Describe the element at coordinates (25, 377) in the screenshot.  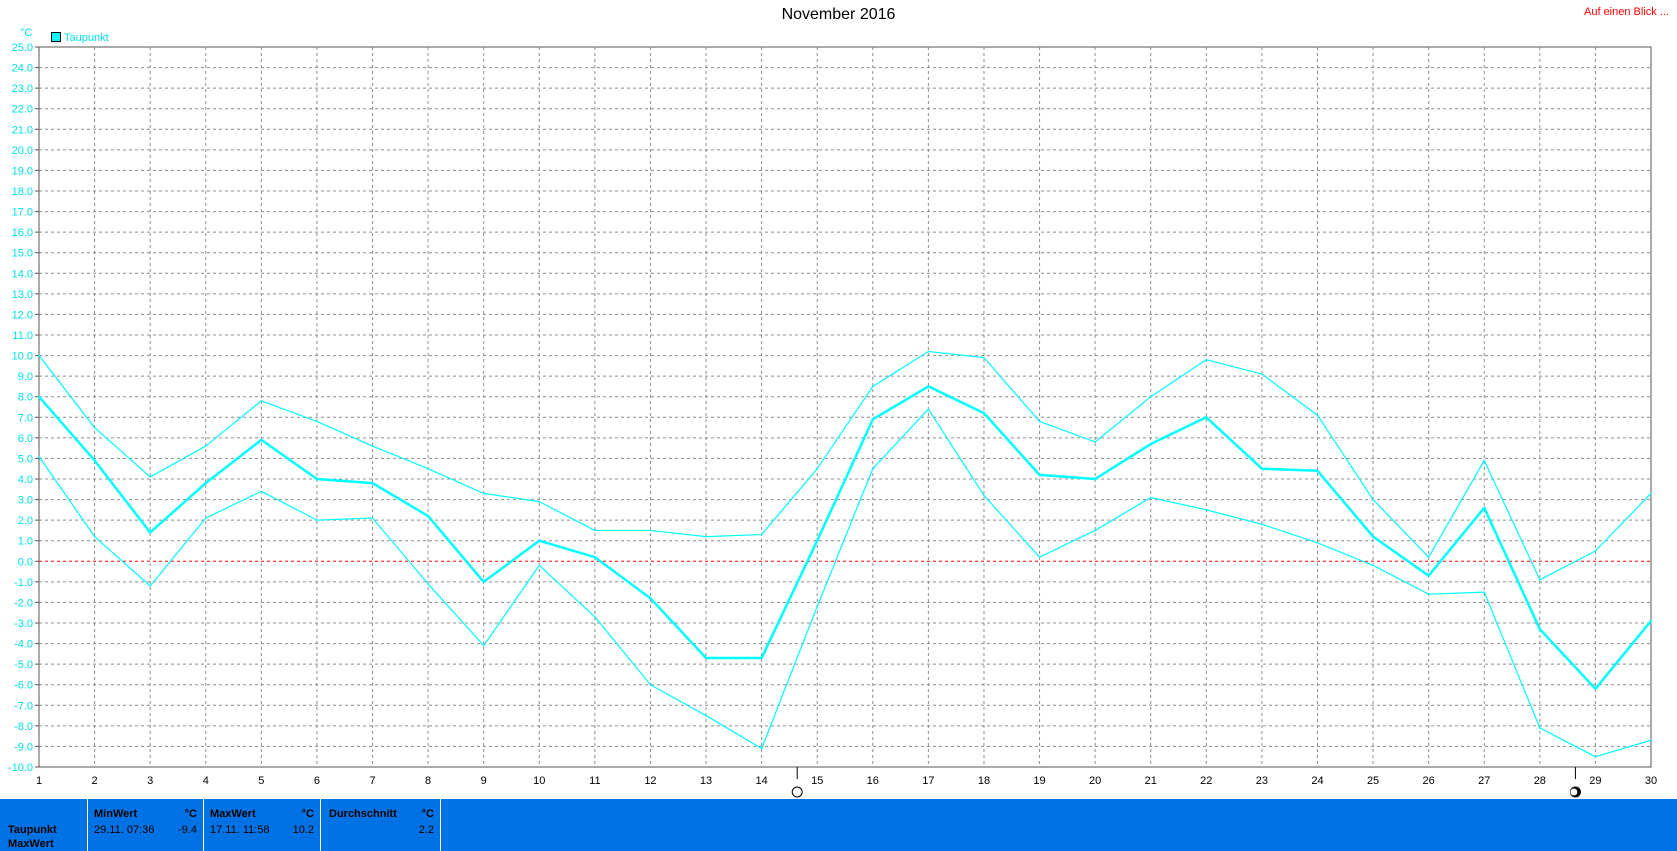
I see `y-tick-label: 9.0` at that location.